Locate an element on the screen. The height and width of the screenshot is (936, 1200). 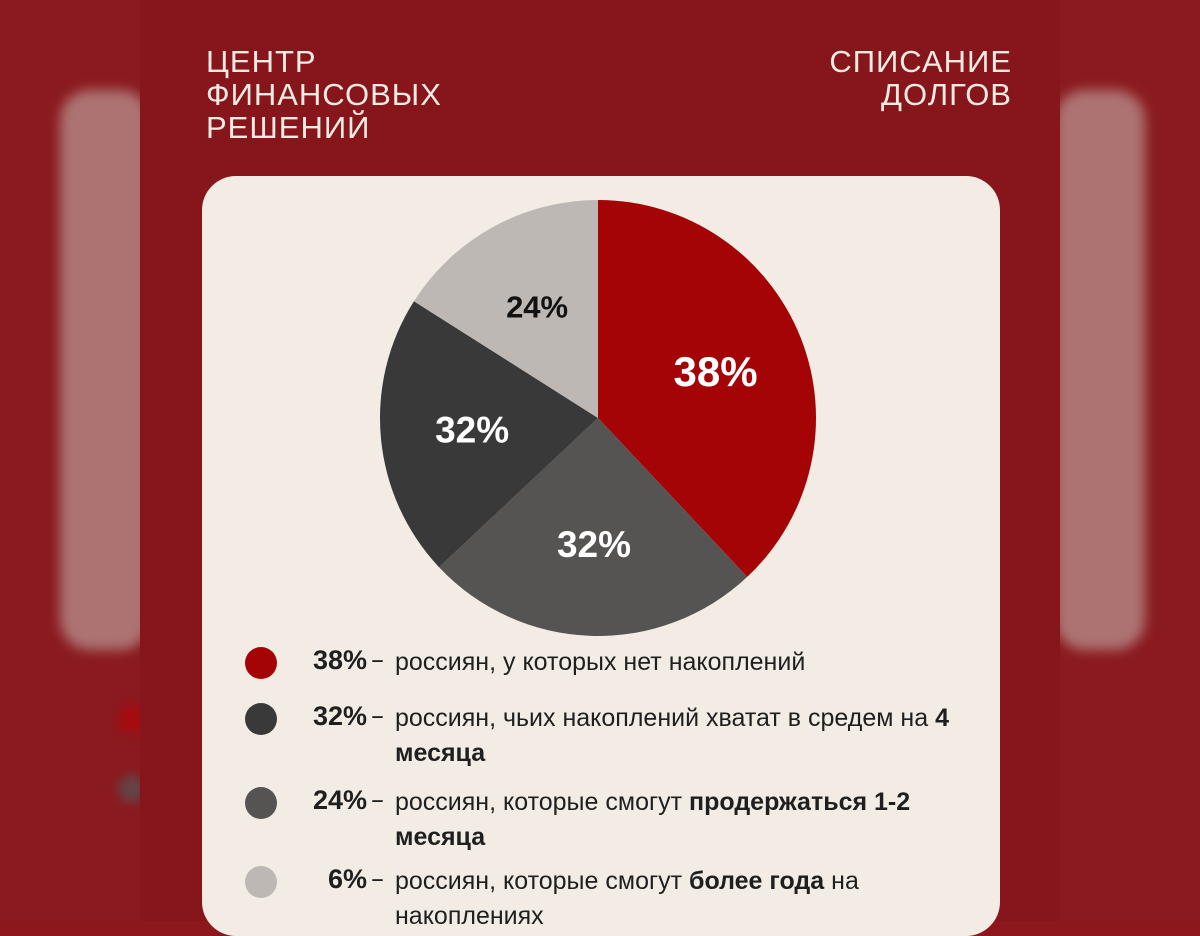
legend-percent: 38% is located at coordinates (339, 660).